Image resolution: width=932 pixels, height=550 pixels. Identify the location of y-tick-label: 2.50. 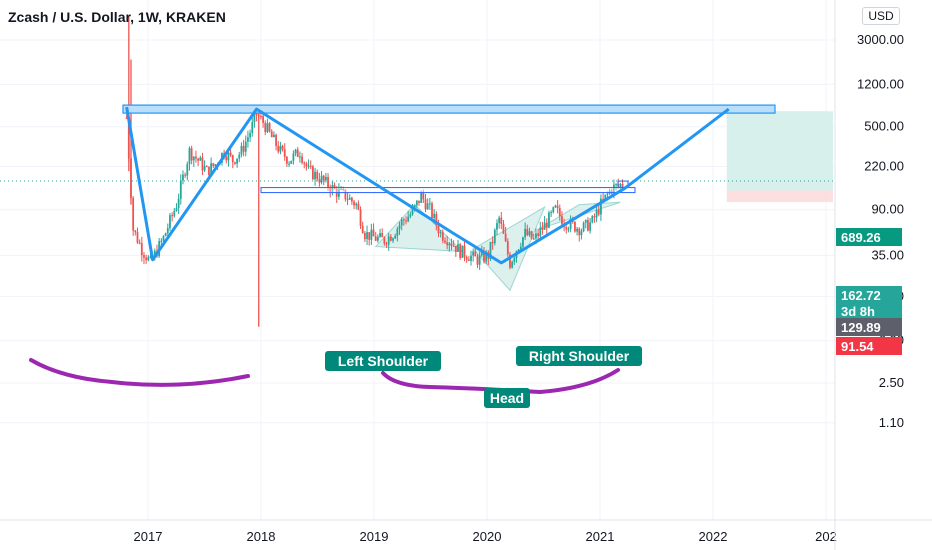
(891, 382).